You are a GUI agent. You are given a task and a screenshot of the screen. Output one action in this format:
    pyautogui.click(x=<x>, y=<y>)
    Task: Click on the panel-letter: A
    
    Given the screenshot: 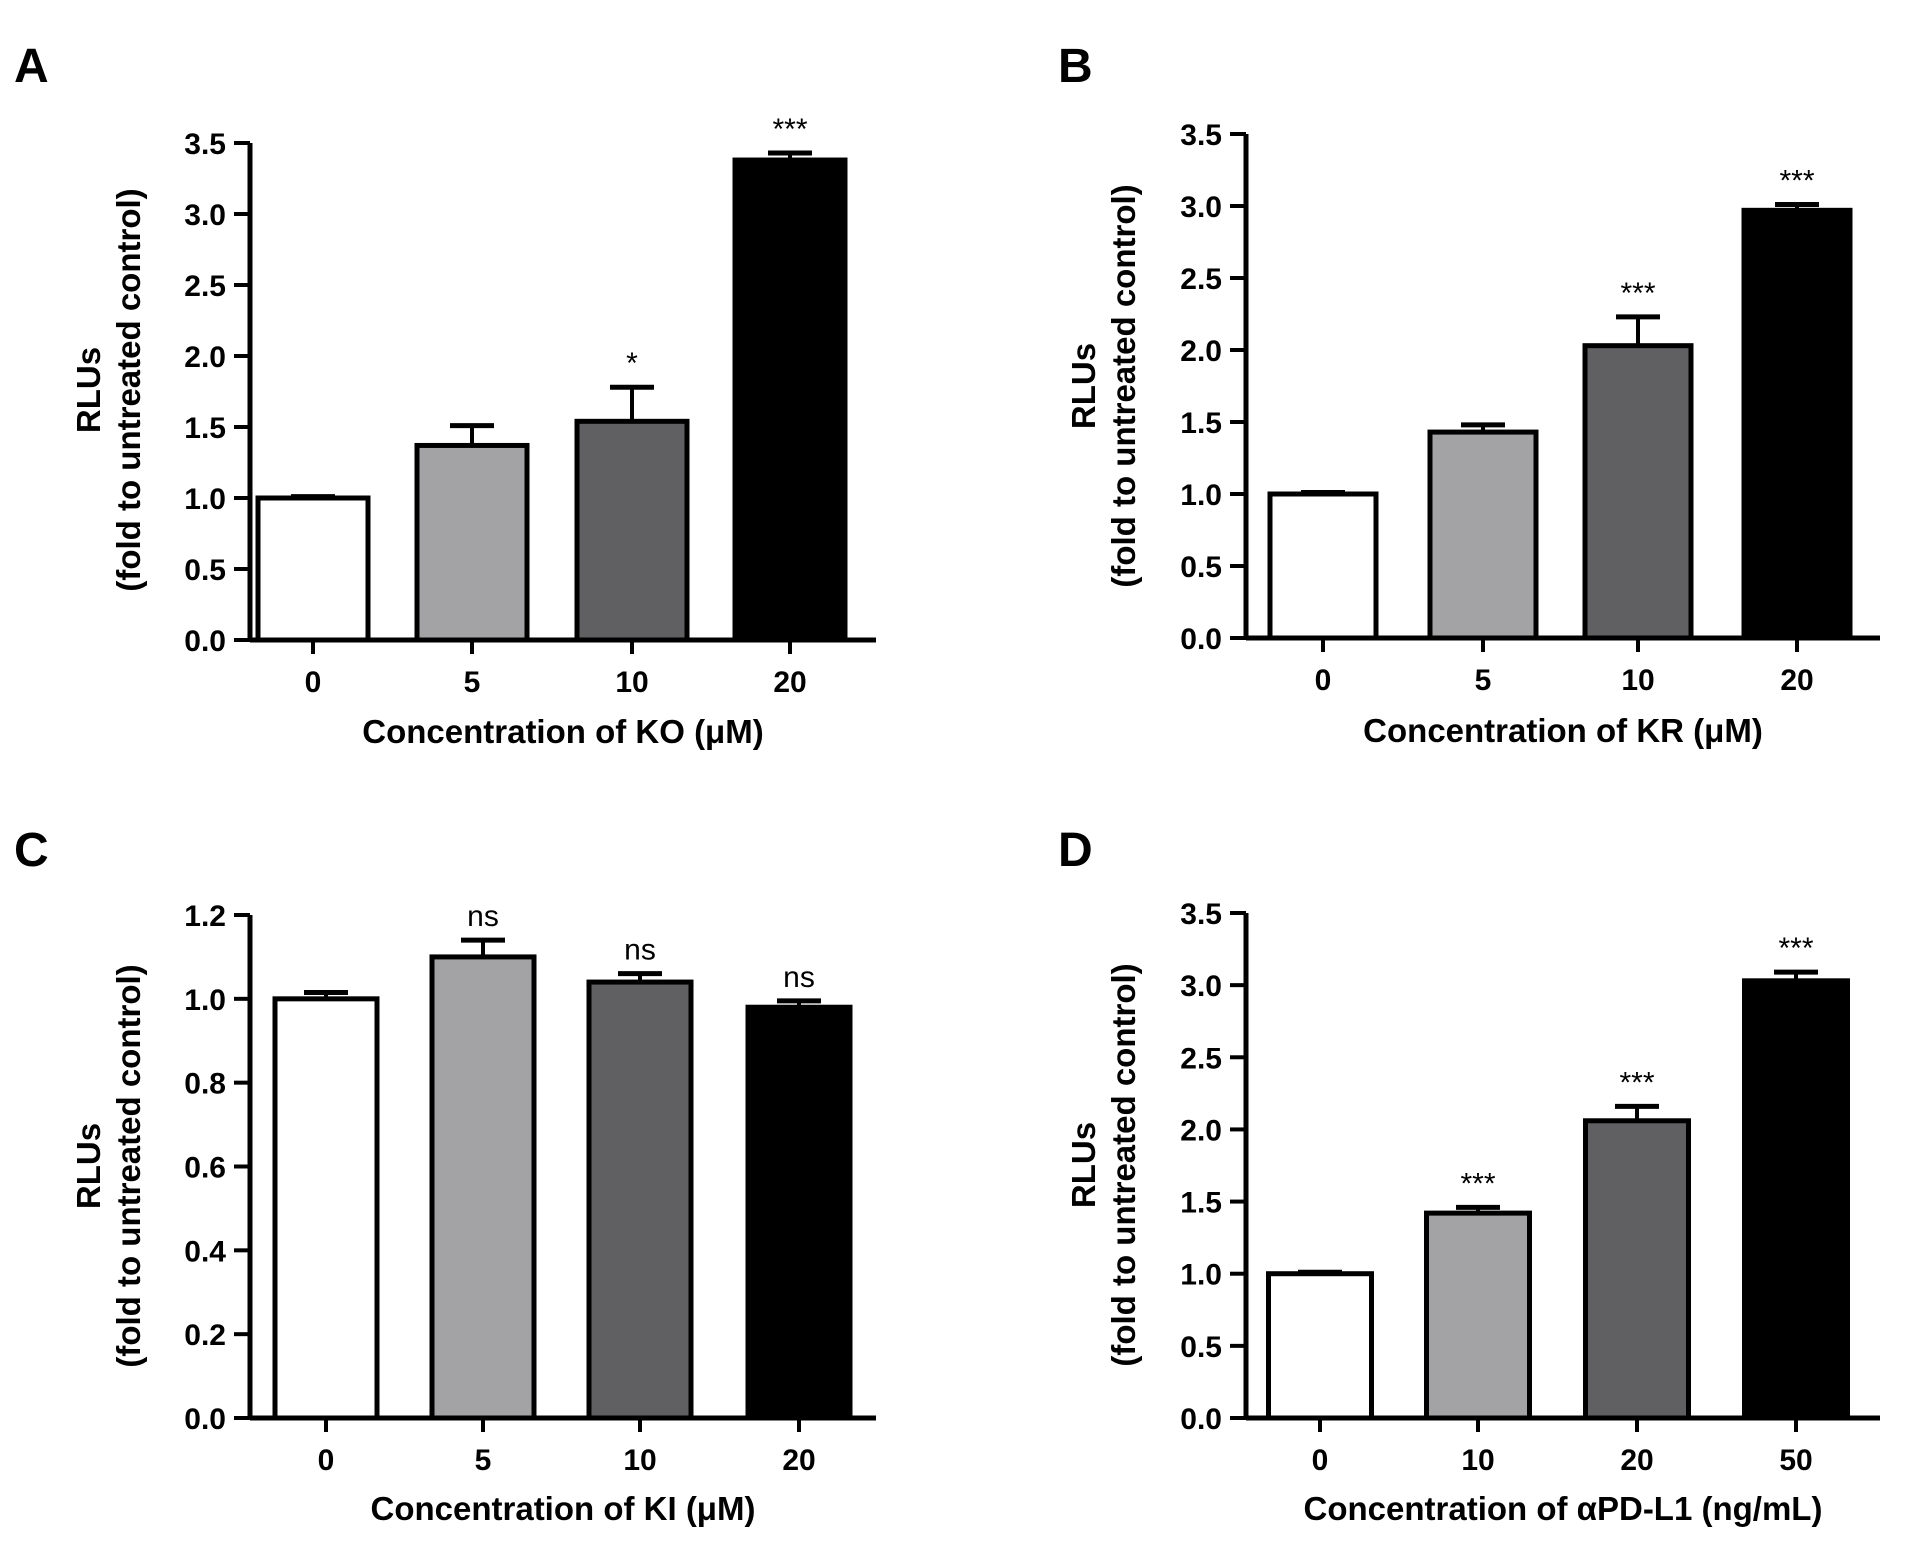 What is the action you would take?
    pyautogui.click(x=31, y=66)
    